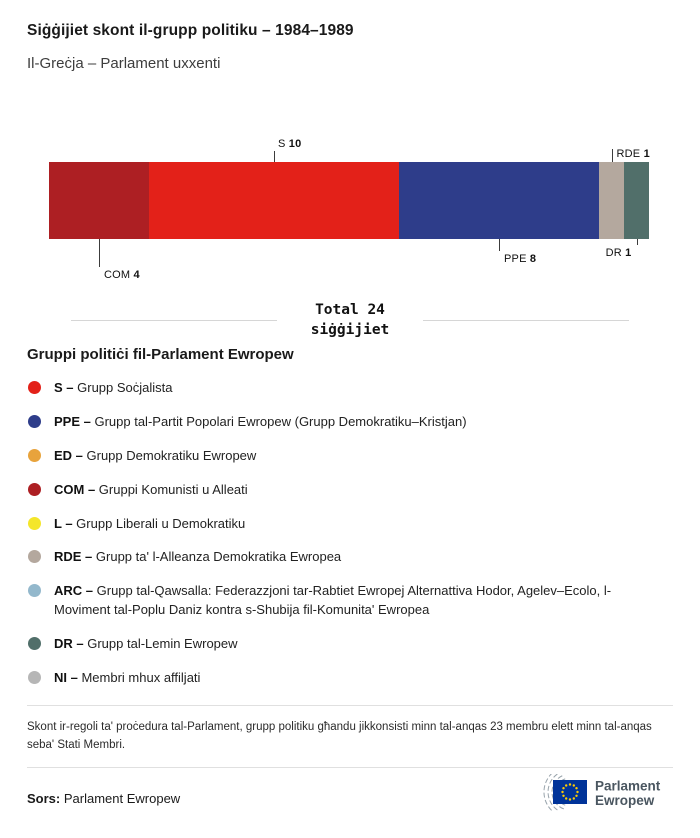 The image size is (700, 838). Describe the element at coordinates (350, 791) in the screenshot. I see `footer: Sors: Parlament Ewropew` at that location.